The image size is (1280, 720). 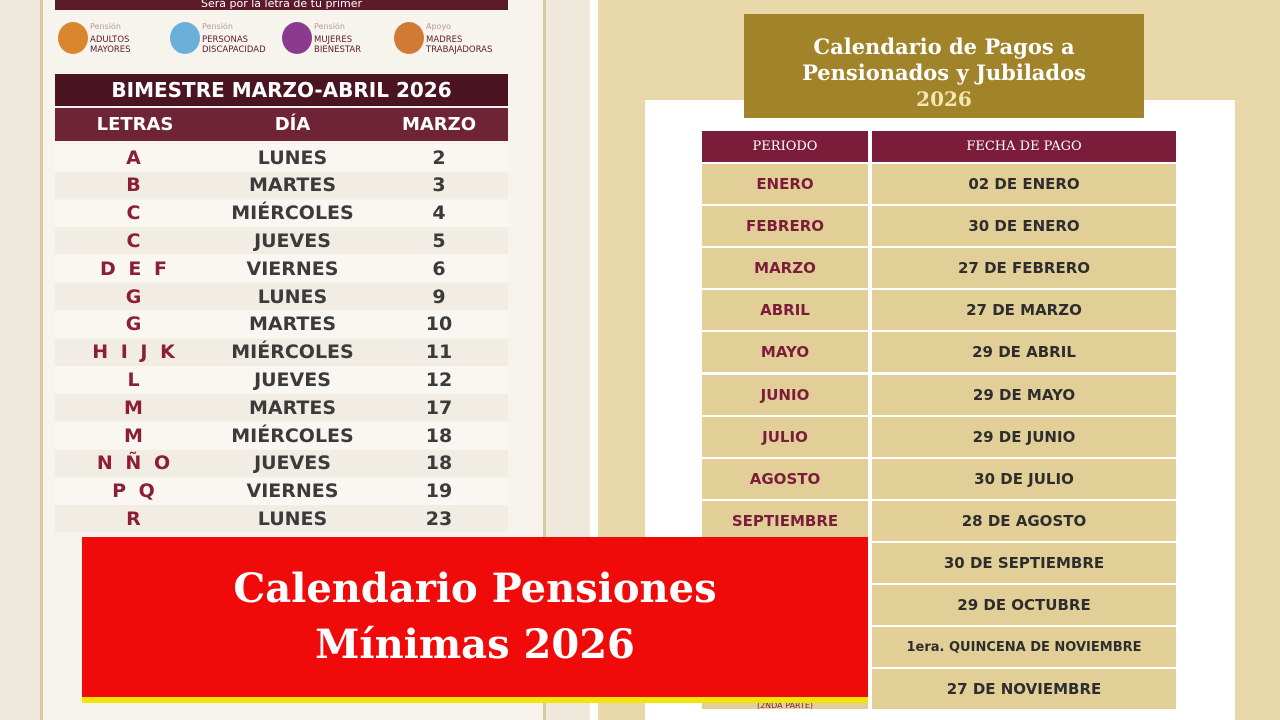 I want to click on table-cell: FEBRERO, so click(x=785, y=226).